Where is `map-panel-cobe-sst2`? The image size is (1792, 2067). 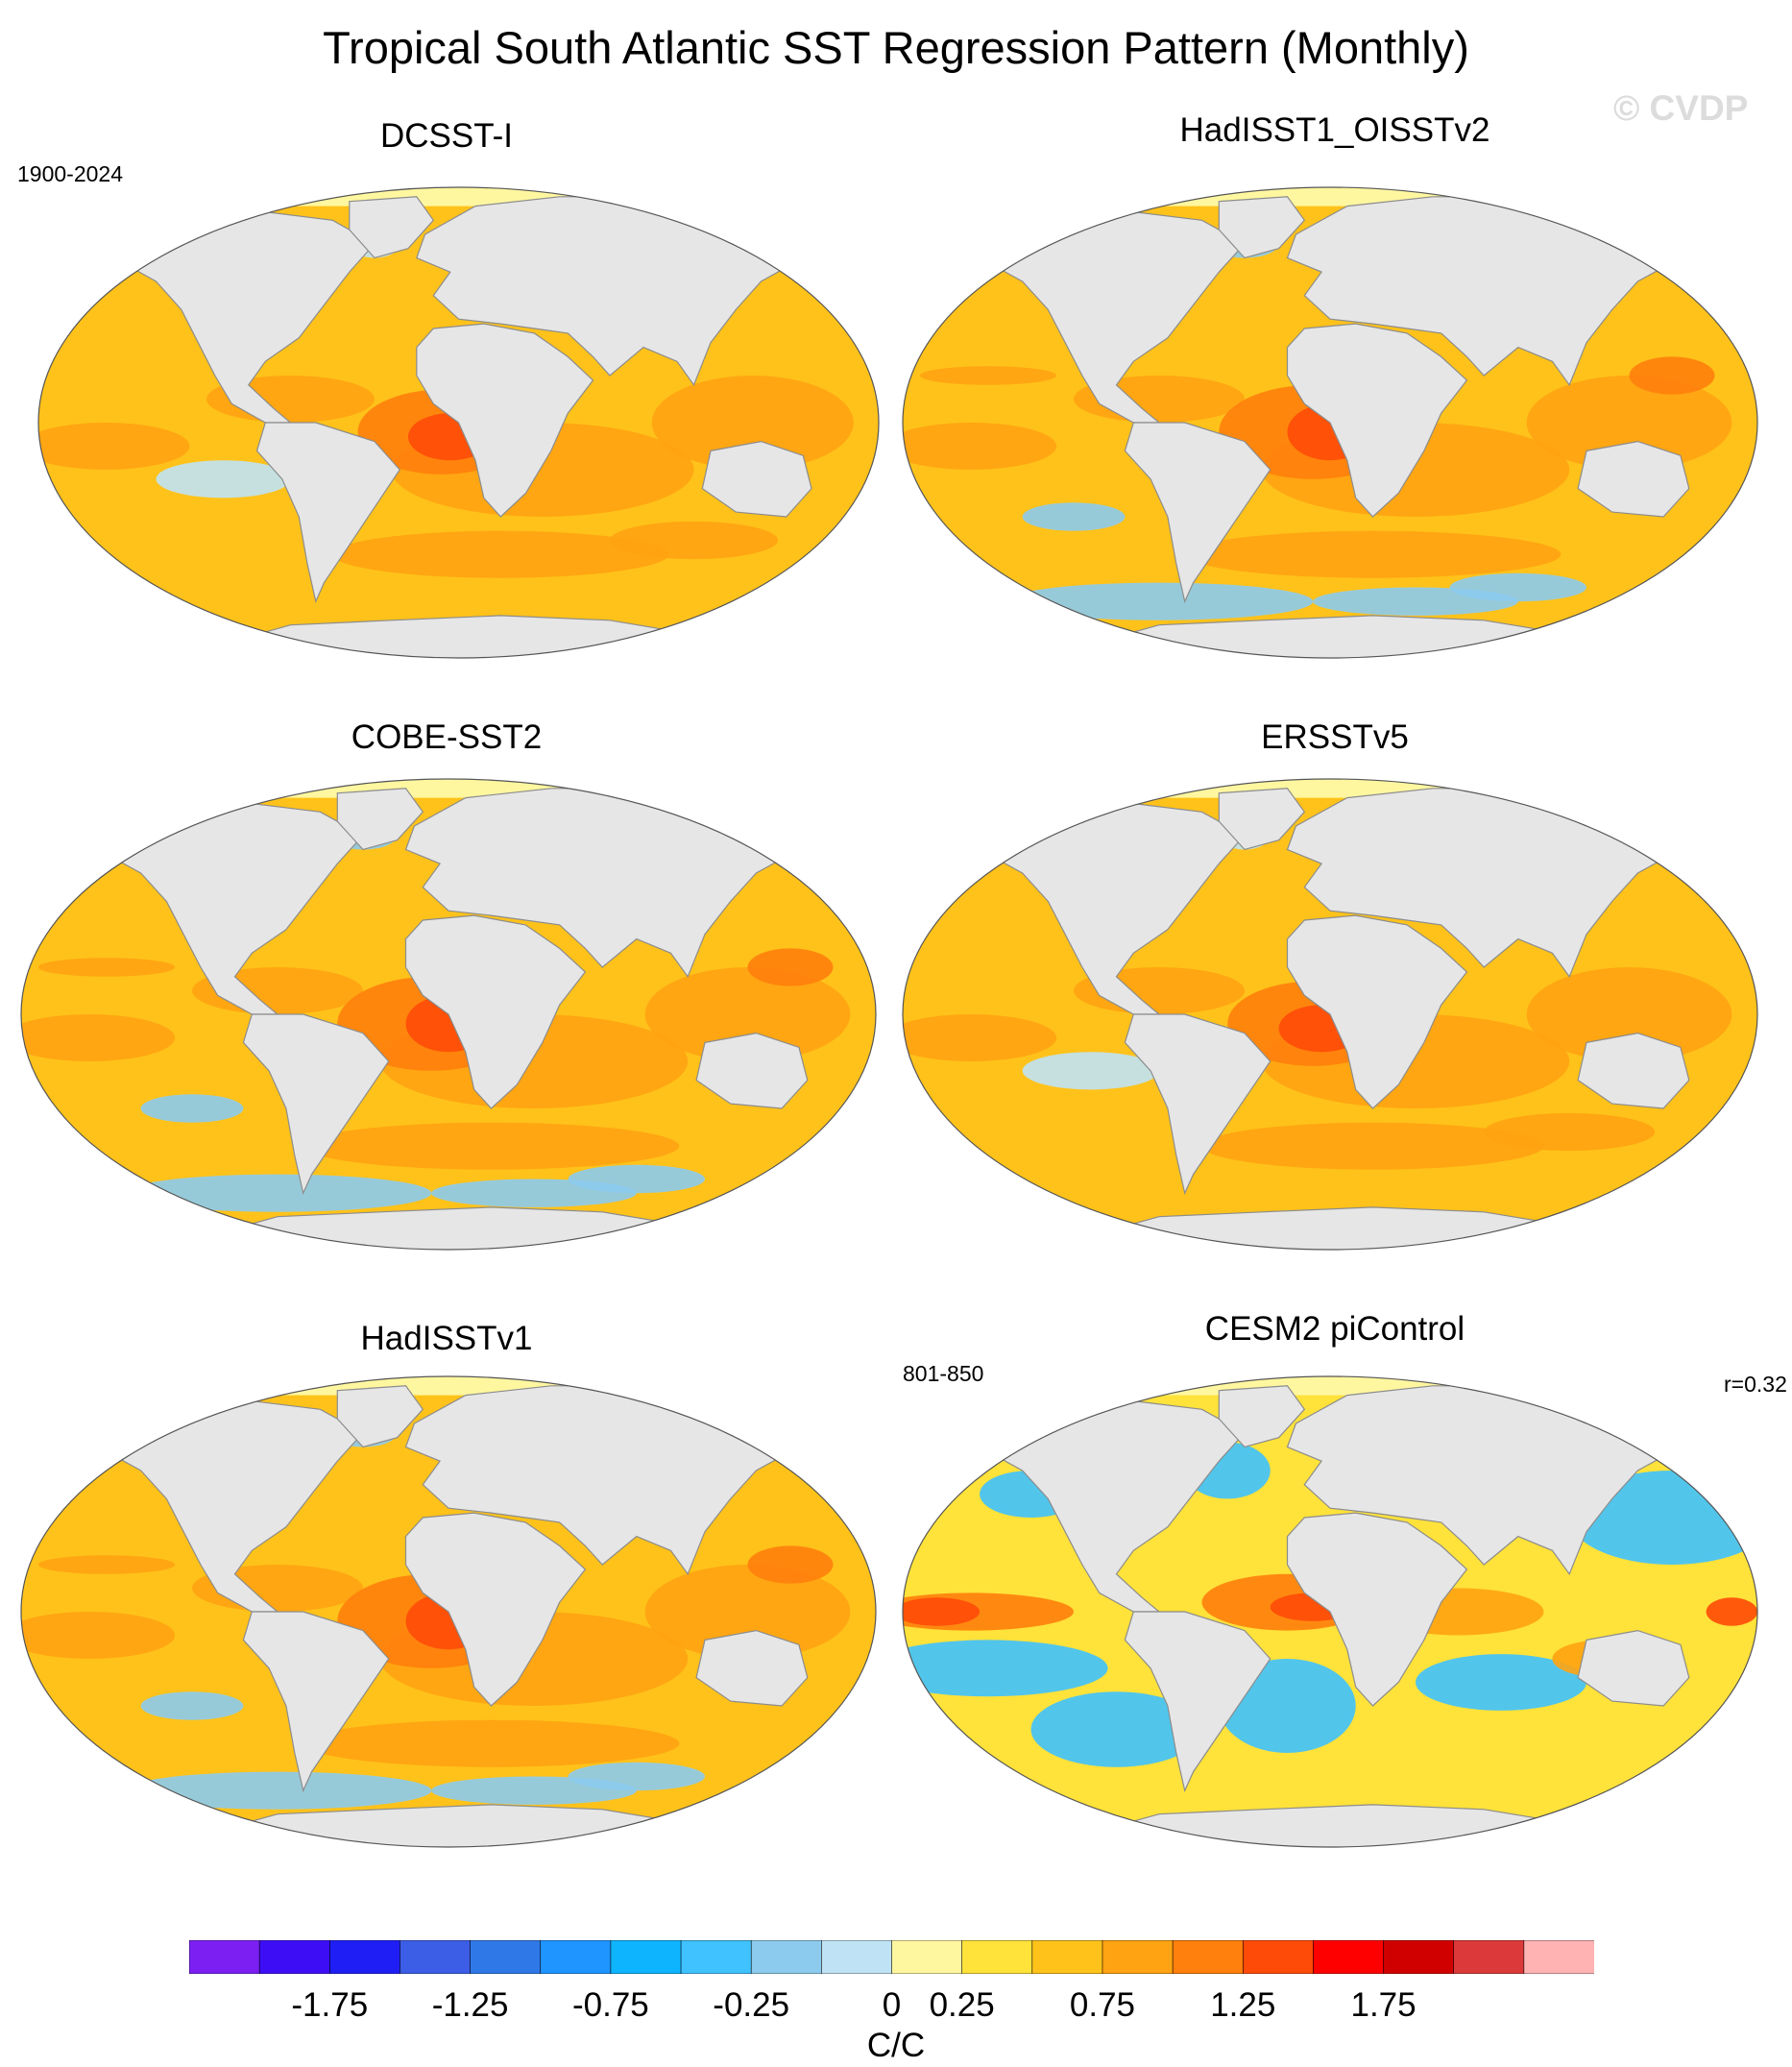 map-panel-cobe-sst2 is located at coordinates (448, 1015).